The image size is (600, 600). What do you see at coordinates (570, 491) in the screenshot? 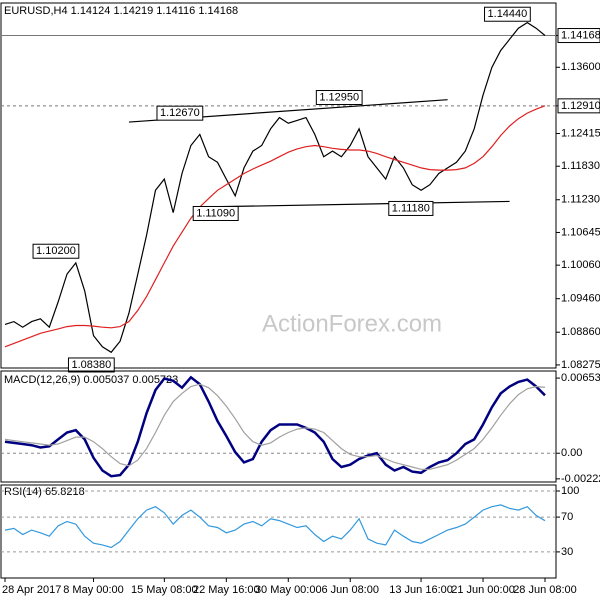
I see `y-tick-label: 100` at bounding box center [570, 491].